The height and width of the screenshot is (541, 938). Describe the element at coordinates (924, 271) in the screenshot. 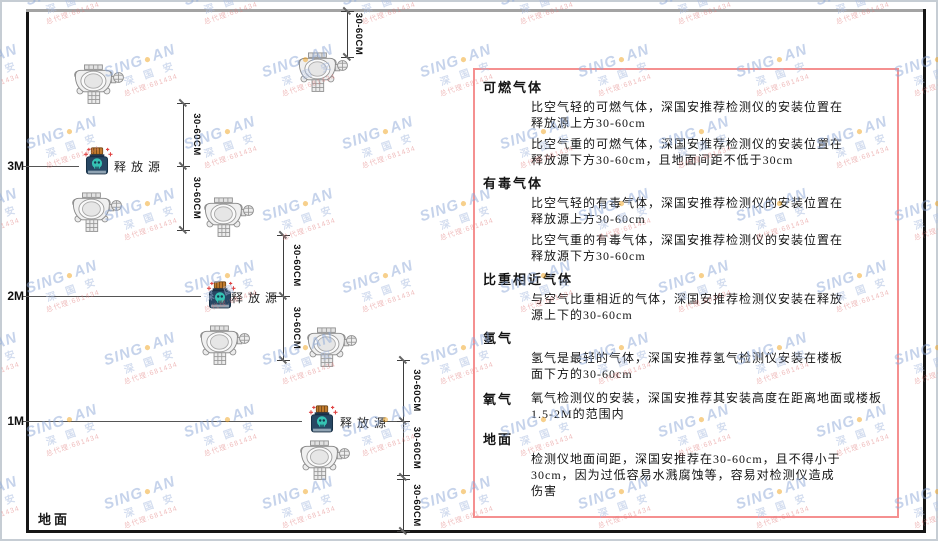

I see `wall-right-line` at that location.